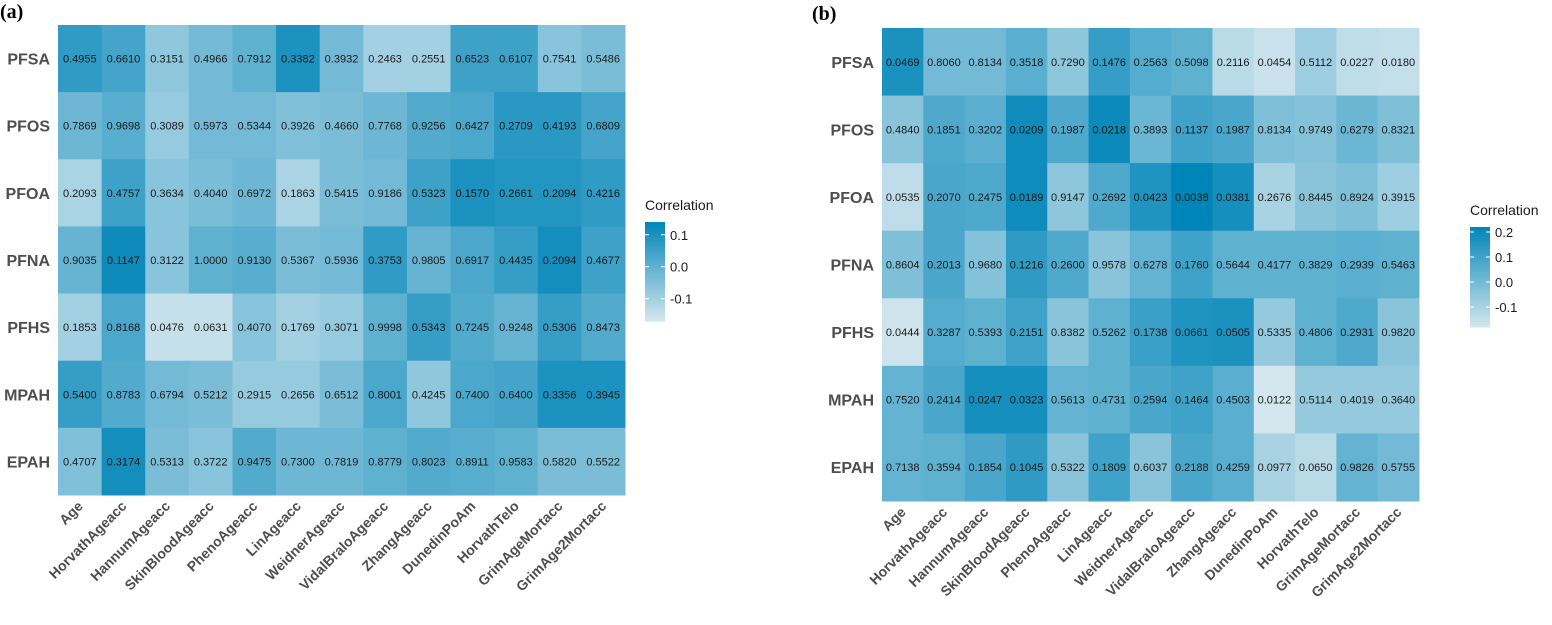 The width and height of the screenshot is (1552, 625). Describe the element at coordinates (1275, 468) in the screenshot. I see `cell-label: 0.0977` at that location.